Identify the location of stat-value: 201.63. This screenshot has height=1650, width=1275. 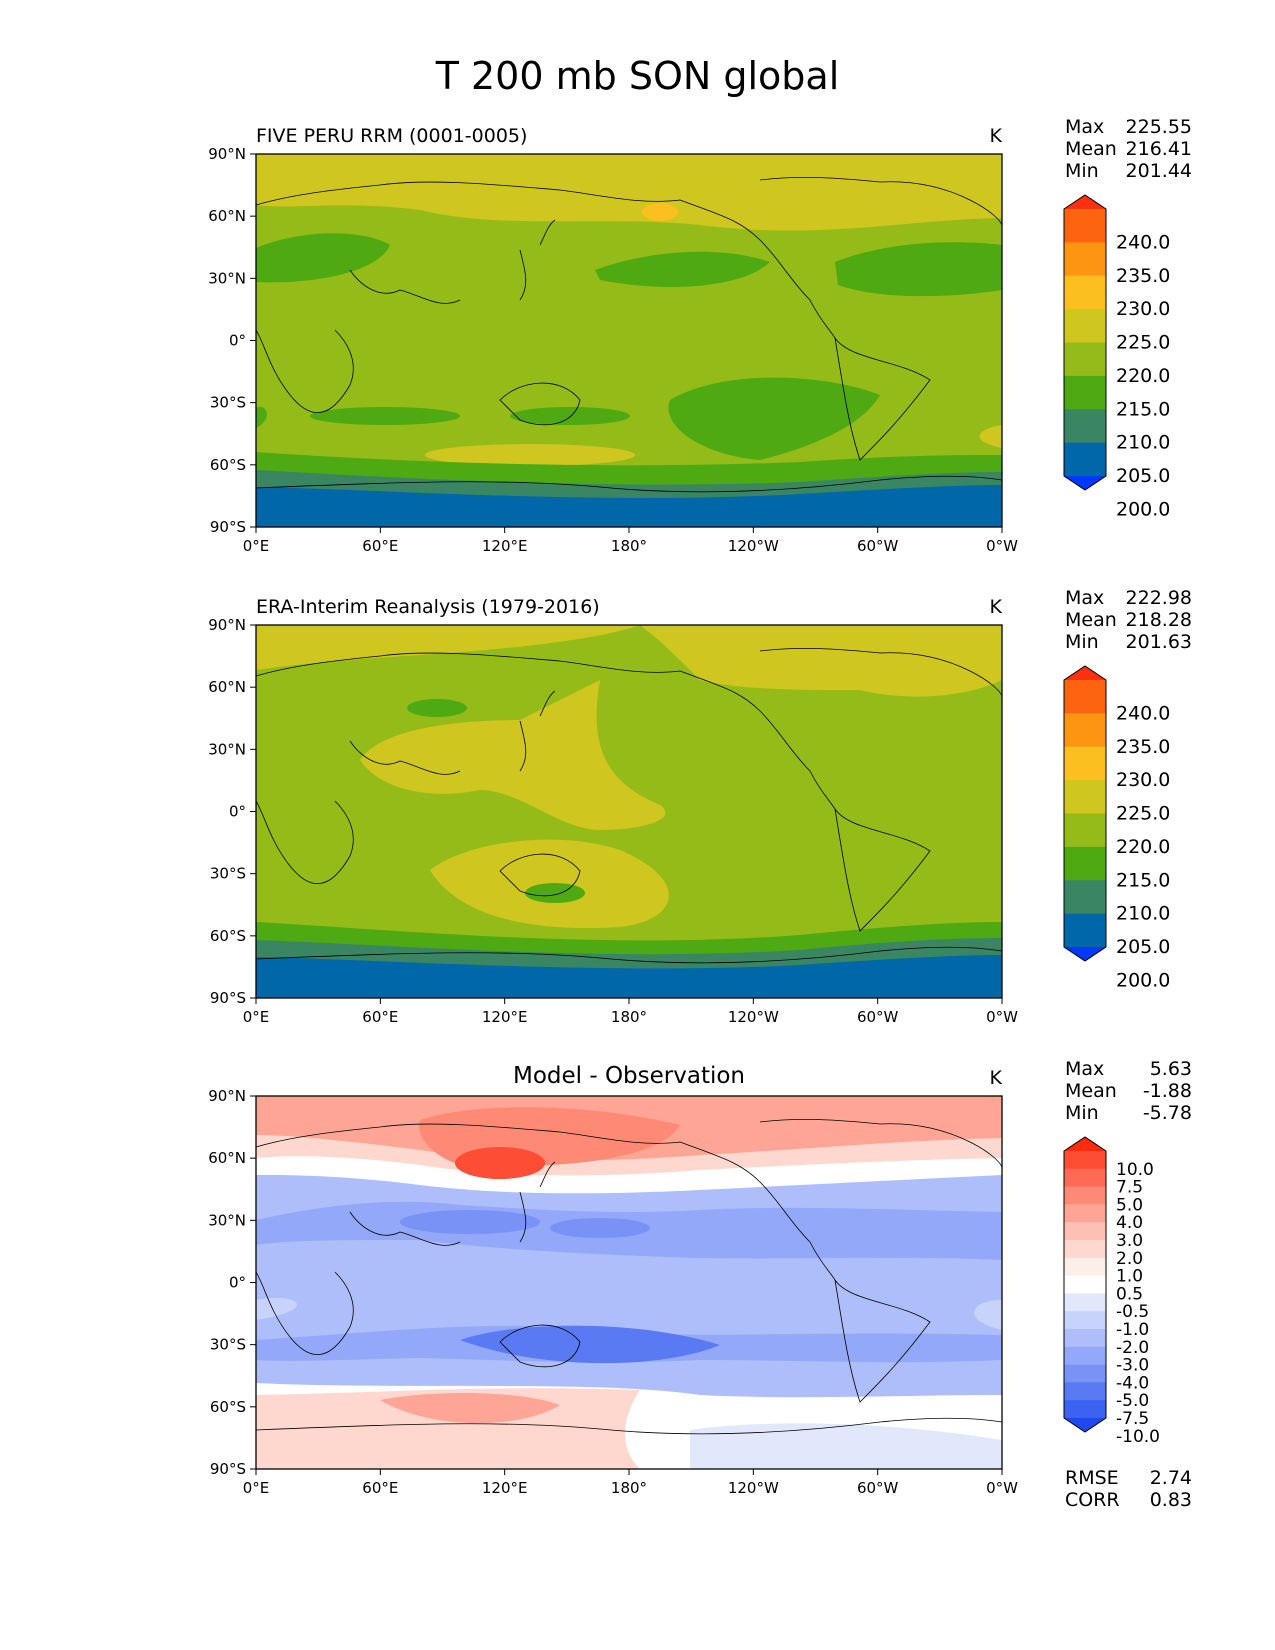
(1159, 642).